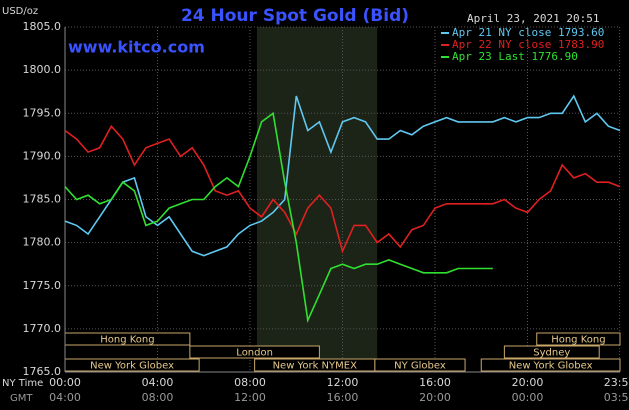  What do you see at coordinates (343, 397) in the screenshot?
I see `x2-tick-label: 16:00` at bounding box center [343, 397].